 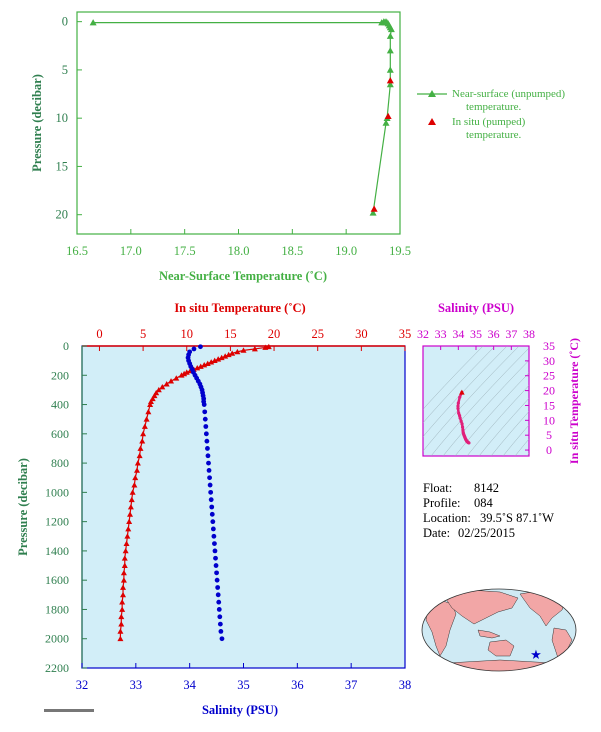 I want to click on pressure-tick-label: 2000, so click(x=57, y=639).